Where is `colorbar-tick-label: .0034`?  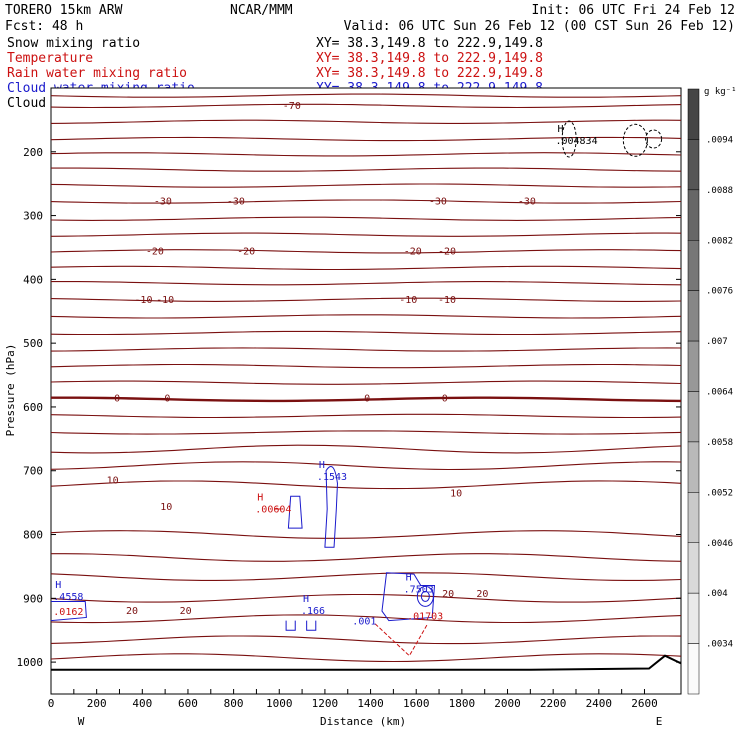 colorbar-tick-label: .0034 is located at coordinates (719, 645).